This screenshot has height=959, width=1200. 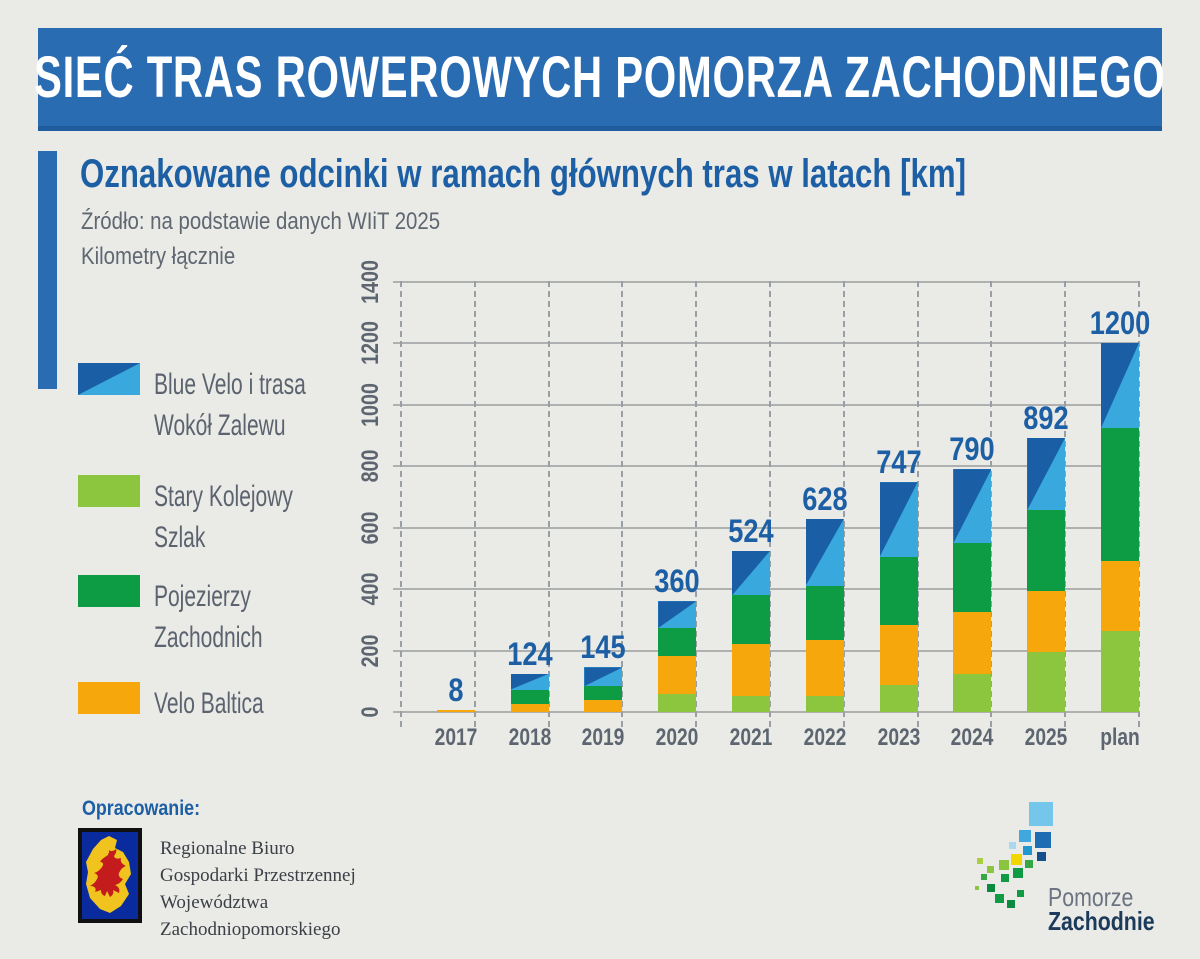 What do you see at coordinates (825, 498) in the screenshot?
I see `bar-total-label: 628` at bounding box center [825, 498].